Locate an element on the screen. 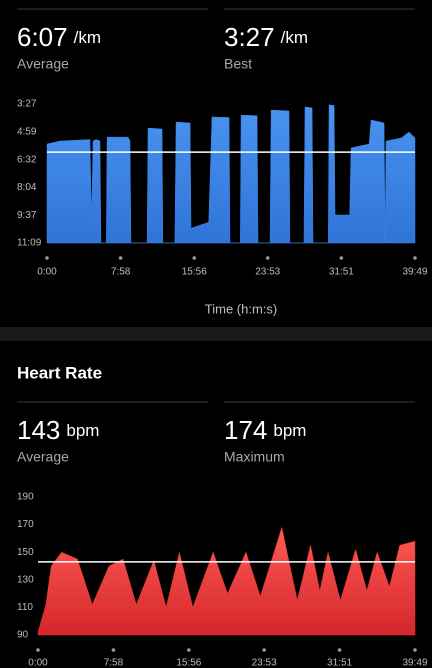 This screenshot has width=432, height=668. y-tick-label: 6:32 is located at coordinates (27, 159).